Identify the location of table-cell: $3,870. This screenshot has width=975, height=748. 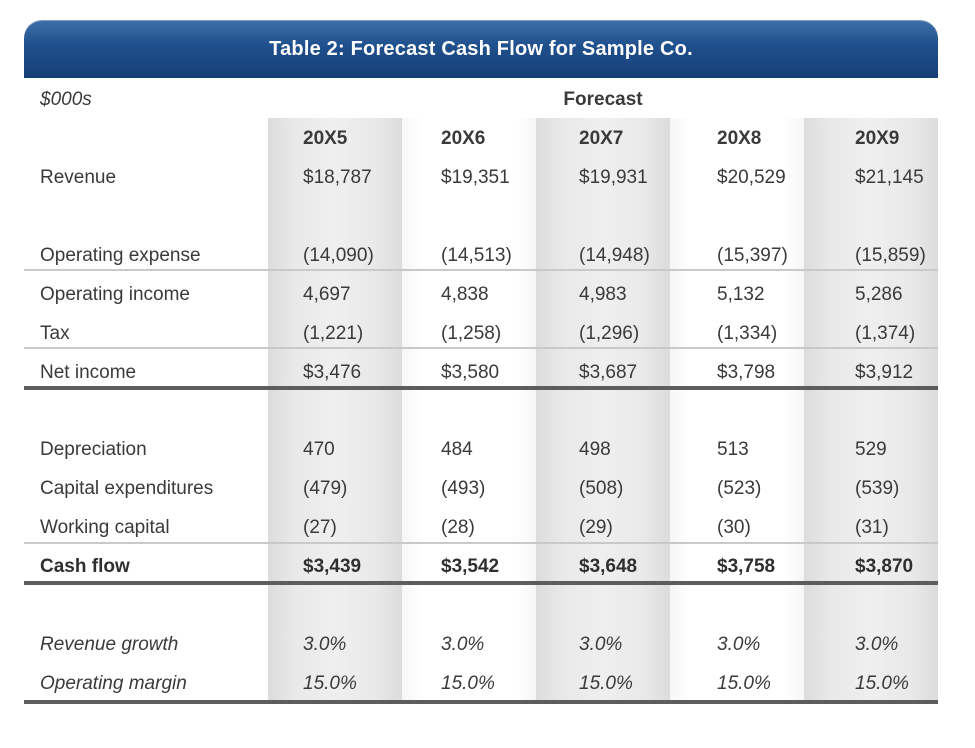
(884, 566).